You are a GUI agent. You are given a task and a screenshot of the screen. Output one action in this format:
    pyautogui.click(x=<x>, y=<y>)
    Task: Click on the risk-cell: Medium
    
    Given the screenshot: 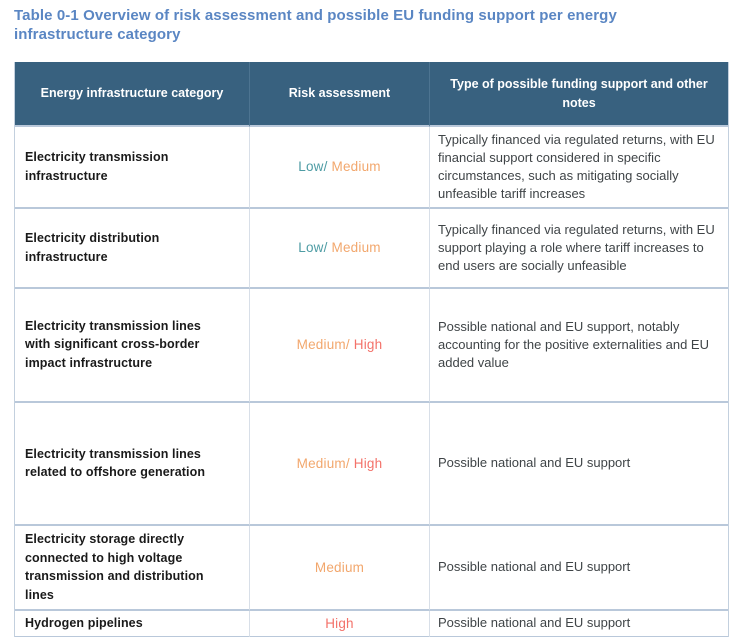 What is the action you would take?
    pyautogui.click(x=339, y=568)
    